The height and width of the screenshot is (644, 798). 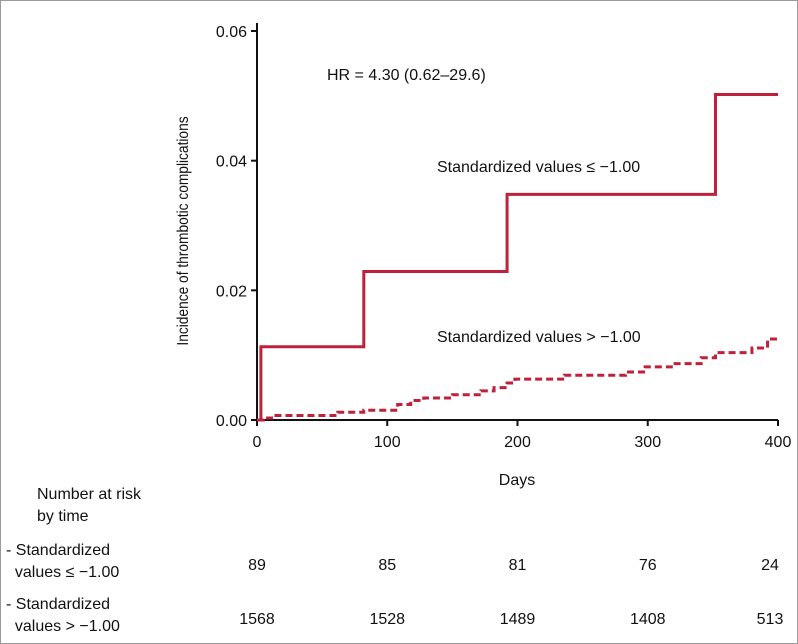 I want to click on risk-count: 81, so click(x=517, y=565).